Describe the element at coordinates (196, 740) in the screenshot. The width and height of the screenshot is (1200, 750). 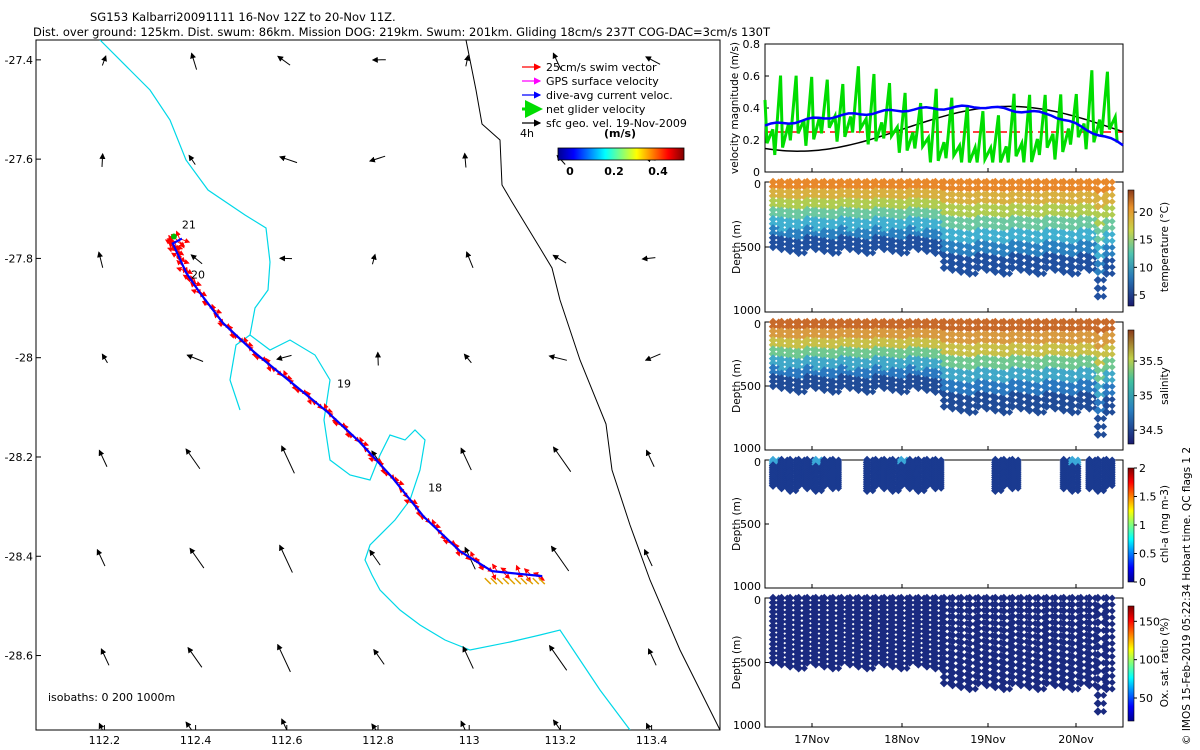
I see `map-xtick-label: 112.4` at that location.